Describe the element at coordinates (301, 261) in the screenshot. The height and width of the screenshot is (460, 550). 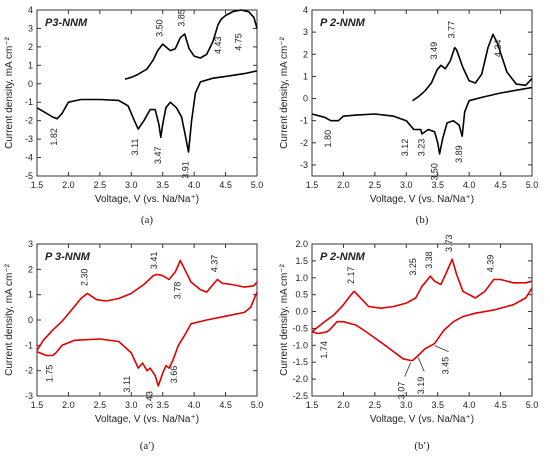
I see `y-tick-label: 1.5` at that location.